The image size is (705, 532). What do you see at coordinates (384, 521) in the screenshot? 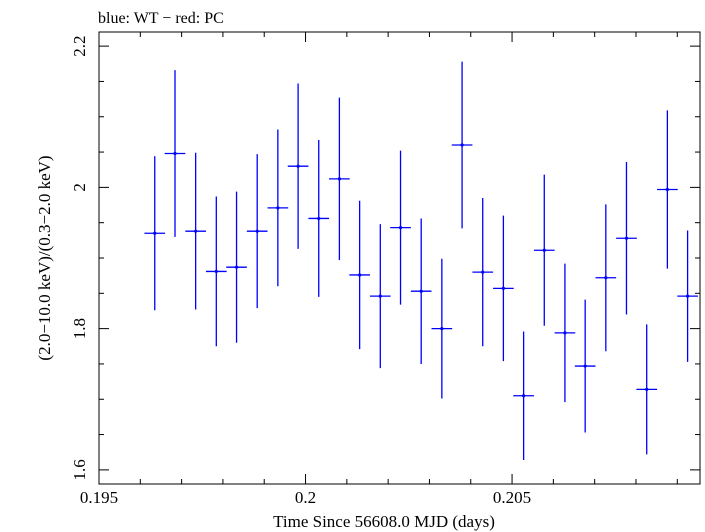
I see `x-axis-title: Time Since 56608.0 MJD (days)` at bounding box center [384, 521].